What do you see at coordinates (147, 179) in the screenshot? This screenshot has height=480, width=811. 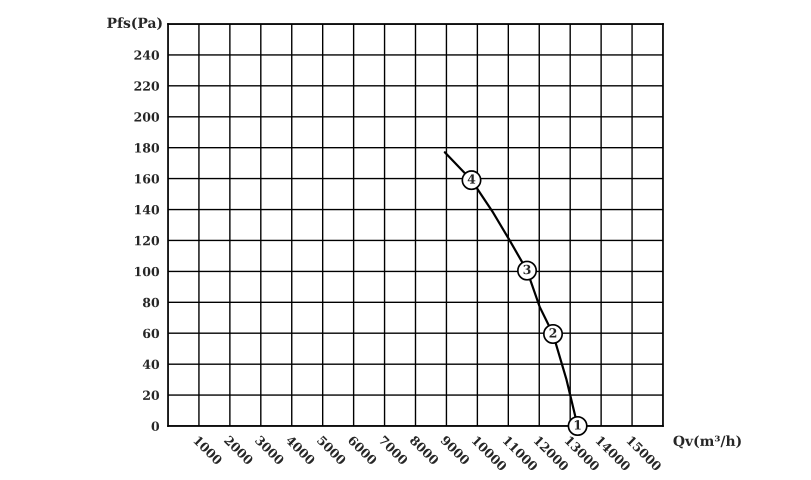 I see `y-tick-label: 160` at bounding box center [147, 179].